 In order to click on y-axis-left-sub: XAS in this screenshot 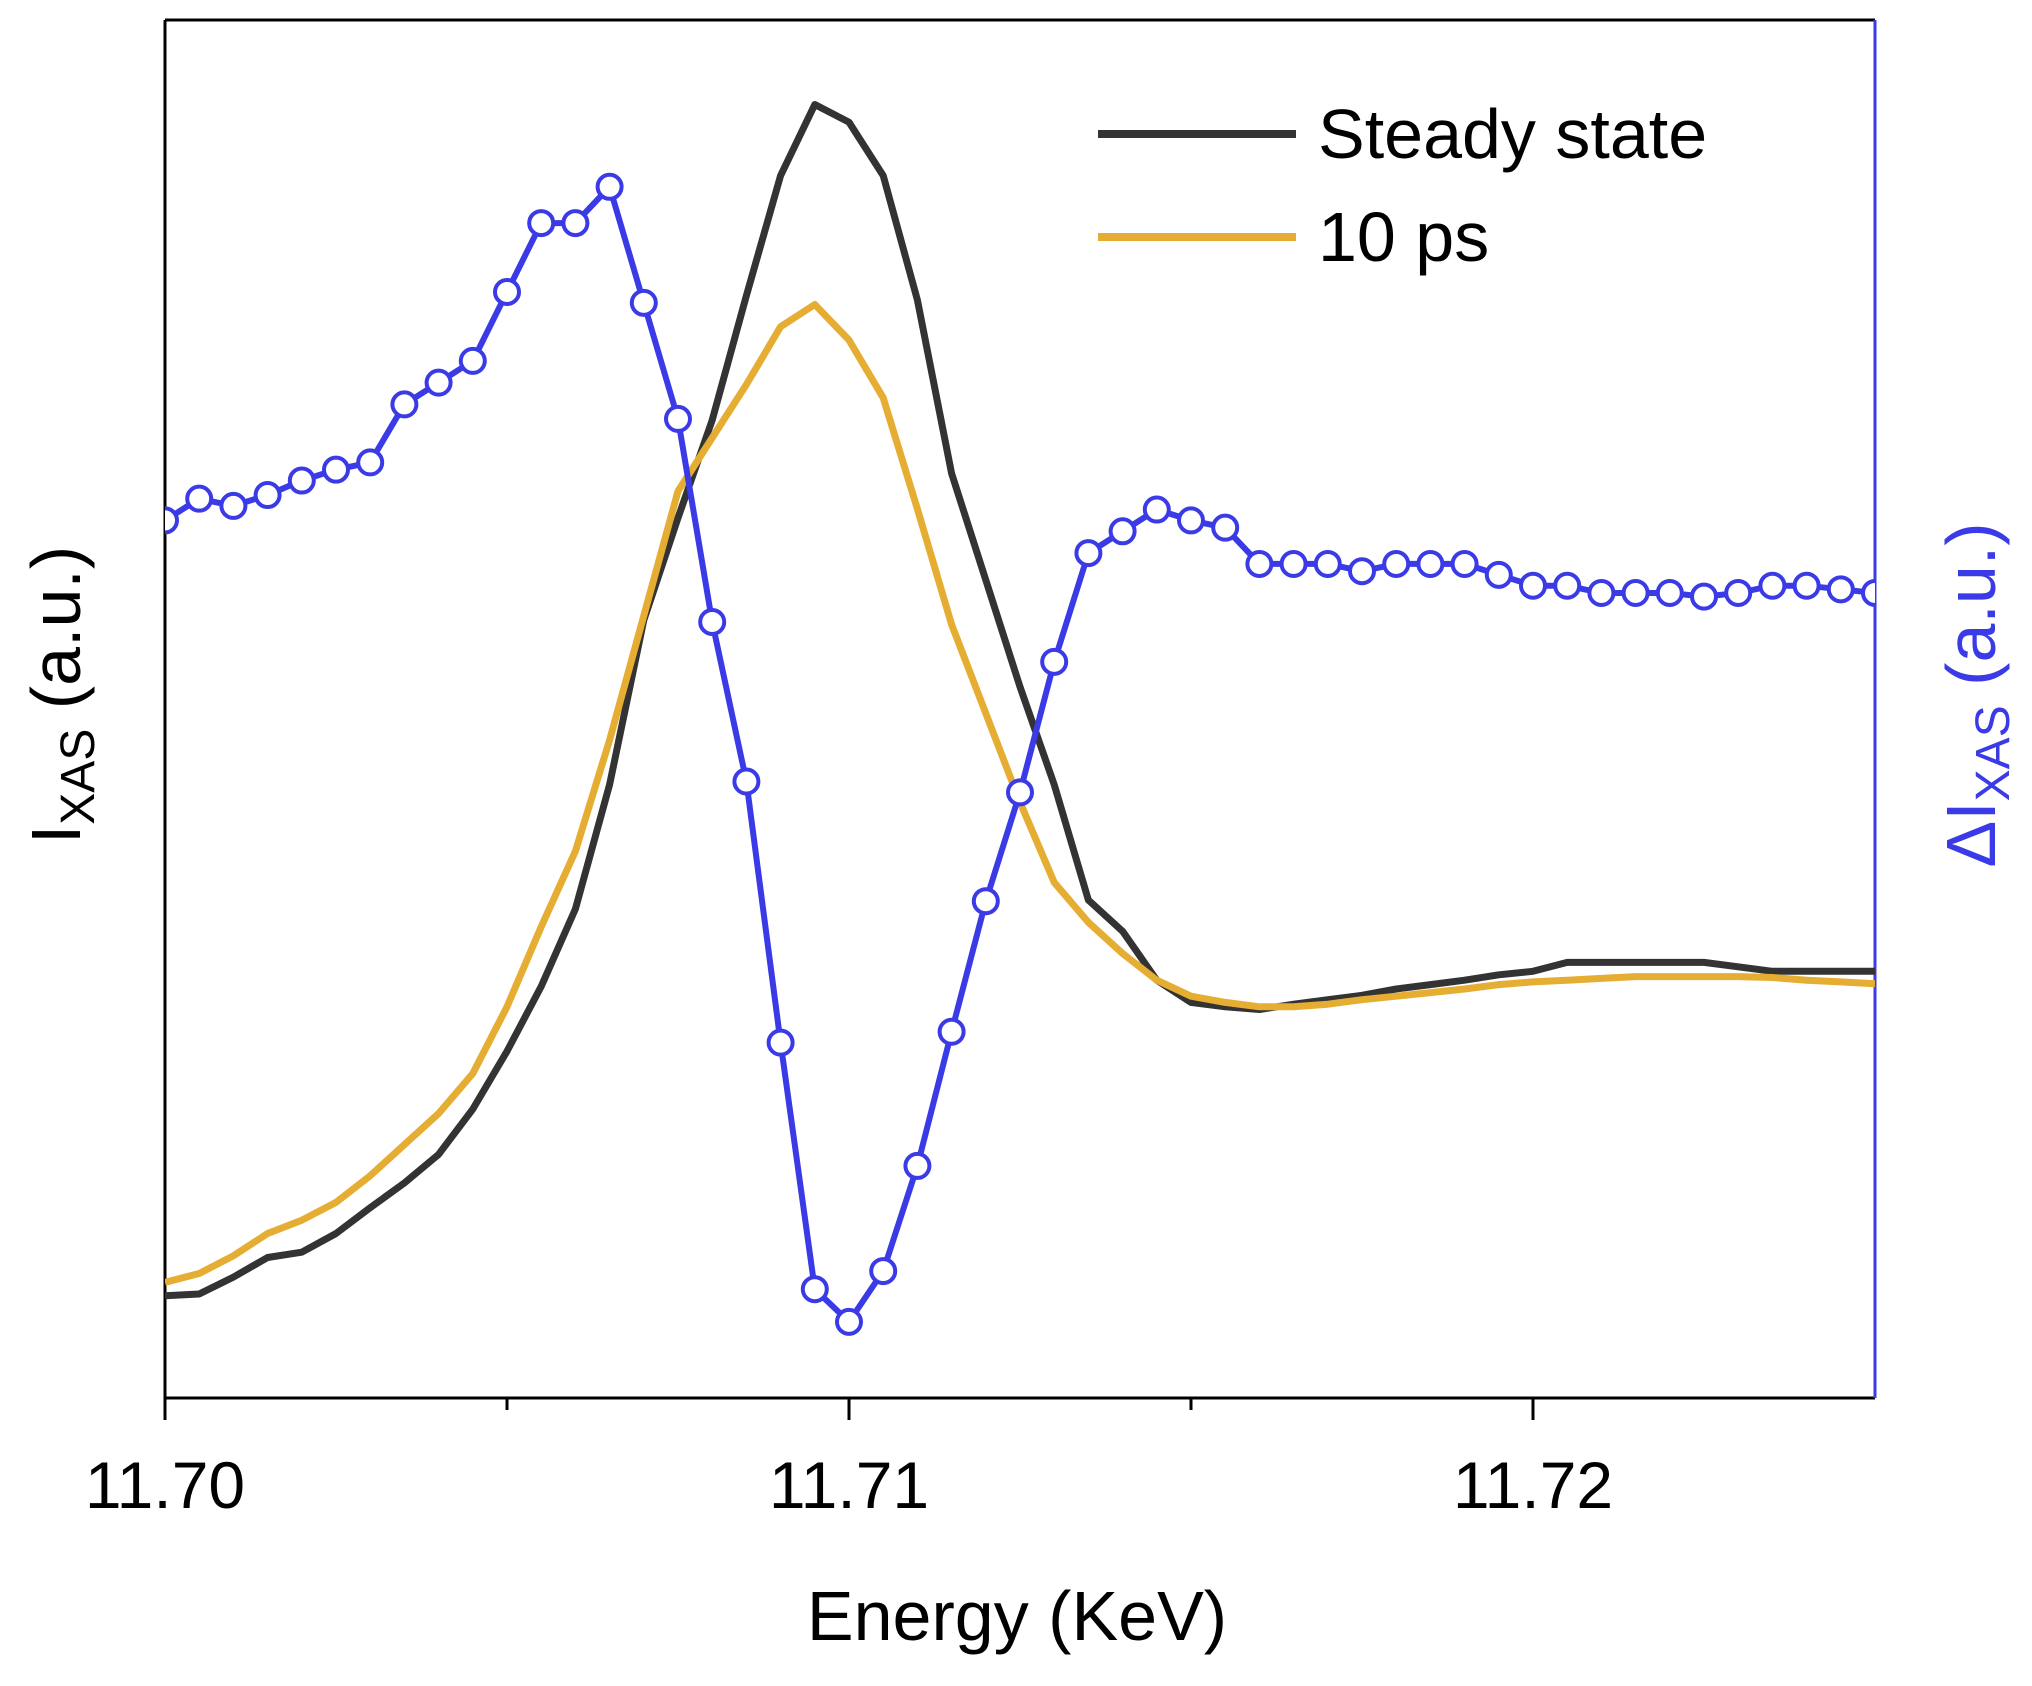, I will do `click(78, 777)`.